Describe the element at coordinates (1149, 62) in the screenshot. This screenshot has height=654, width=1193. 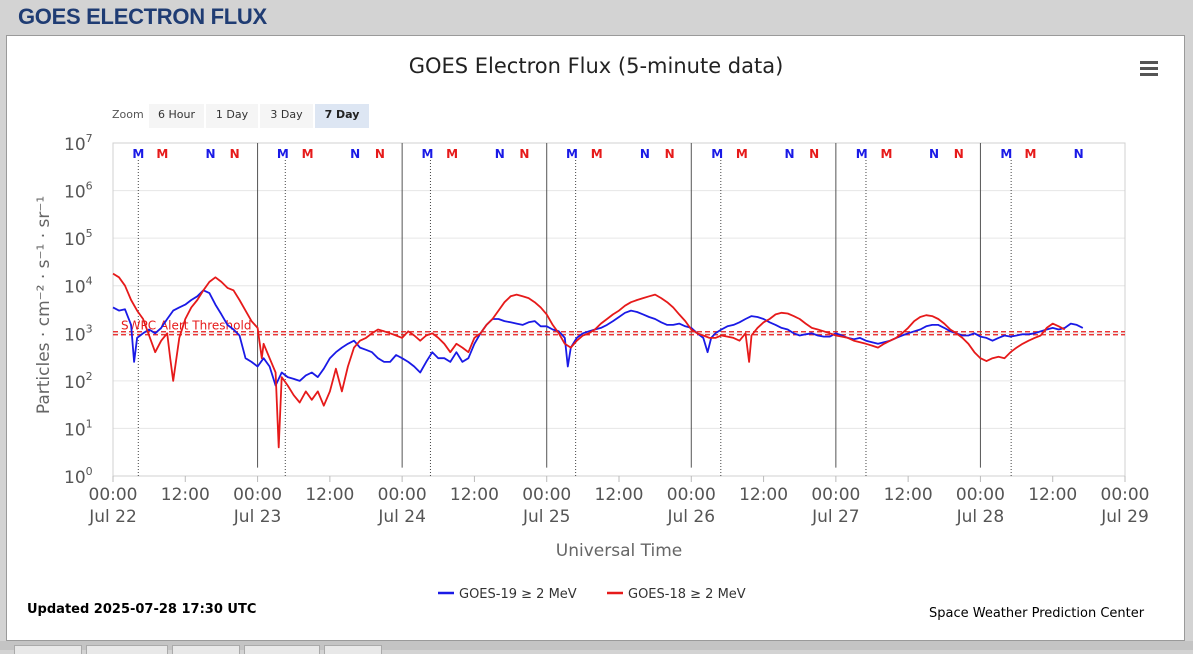
I see `hamburger-icon` at that location.